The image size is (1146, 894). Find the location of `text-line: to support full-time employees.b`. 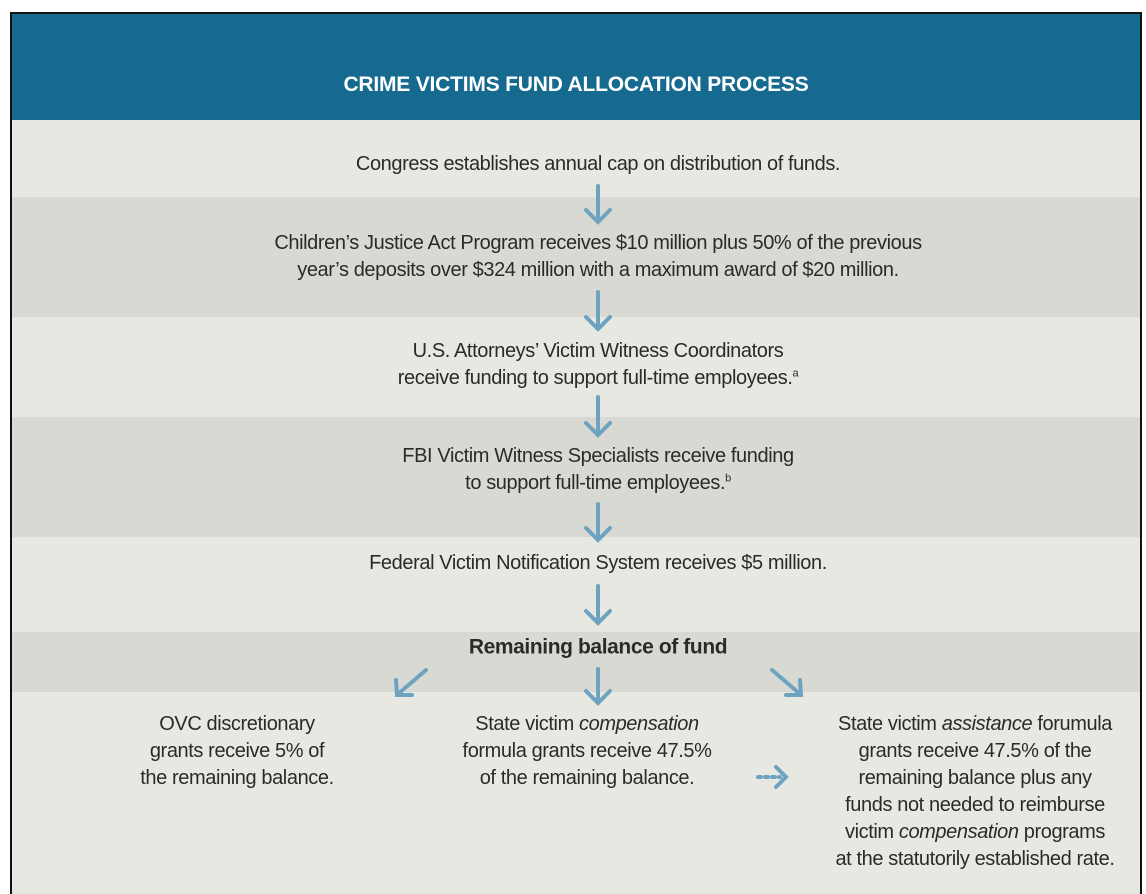

text-line: to support full-time employees.b is located at coordinates (598, 483).